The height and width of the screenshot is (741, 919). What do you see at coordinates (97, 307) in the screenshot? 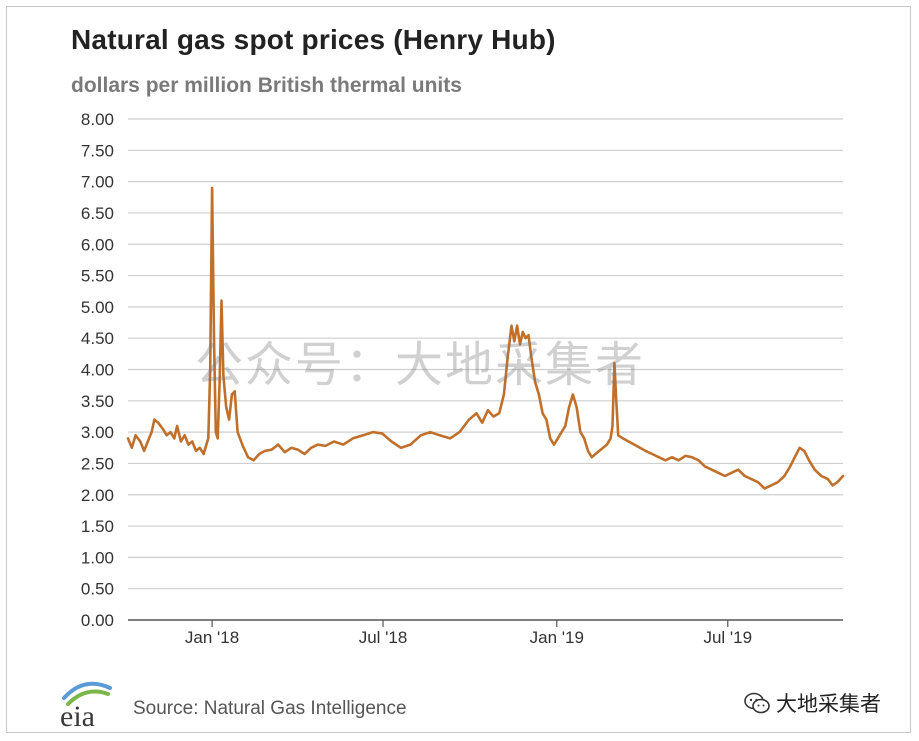
I see `y-tick-label: 5.00` at bounding box center [97, 307].